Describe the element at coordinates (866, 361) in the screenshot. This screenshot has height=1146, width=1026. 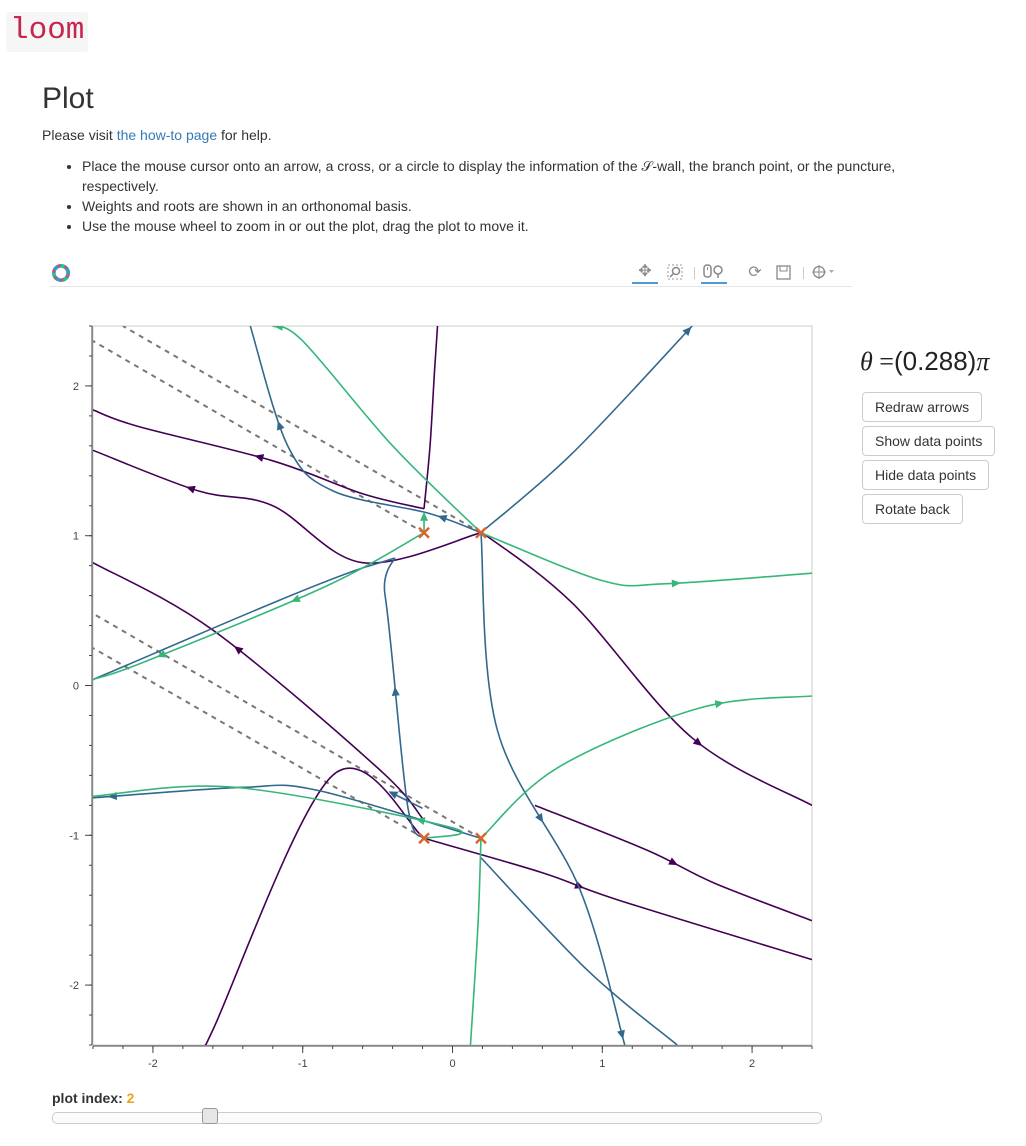
I see `theta-symbol: θ` at that location.